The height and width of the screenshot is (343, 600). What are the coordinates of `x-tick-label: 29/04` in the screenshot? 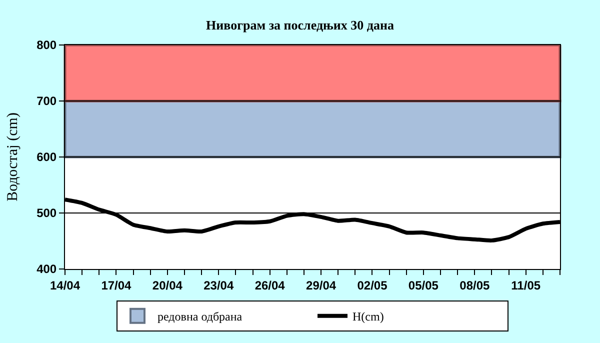 It's located at (321, 285).